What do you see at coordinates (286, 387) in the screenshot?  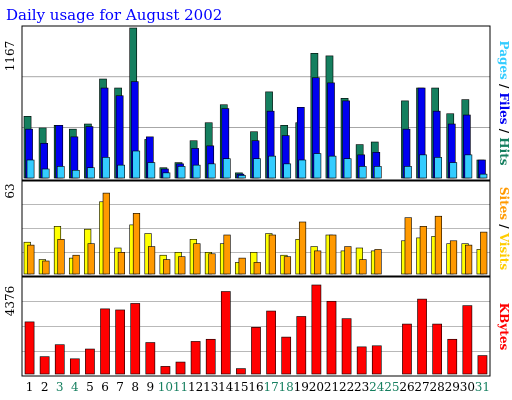 I see `day-label-18: 18` at bounding box center [286, 387].